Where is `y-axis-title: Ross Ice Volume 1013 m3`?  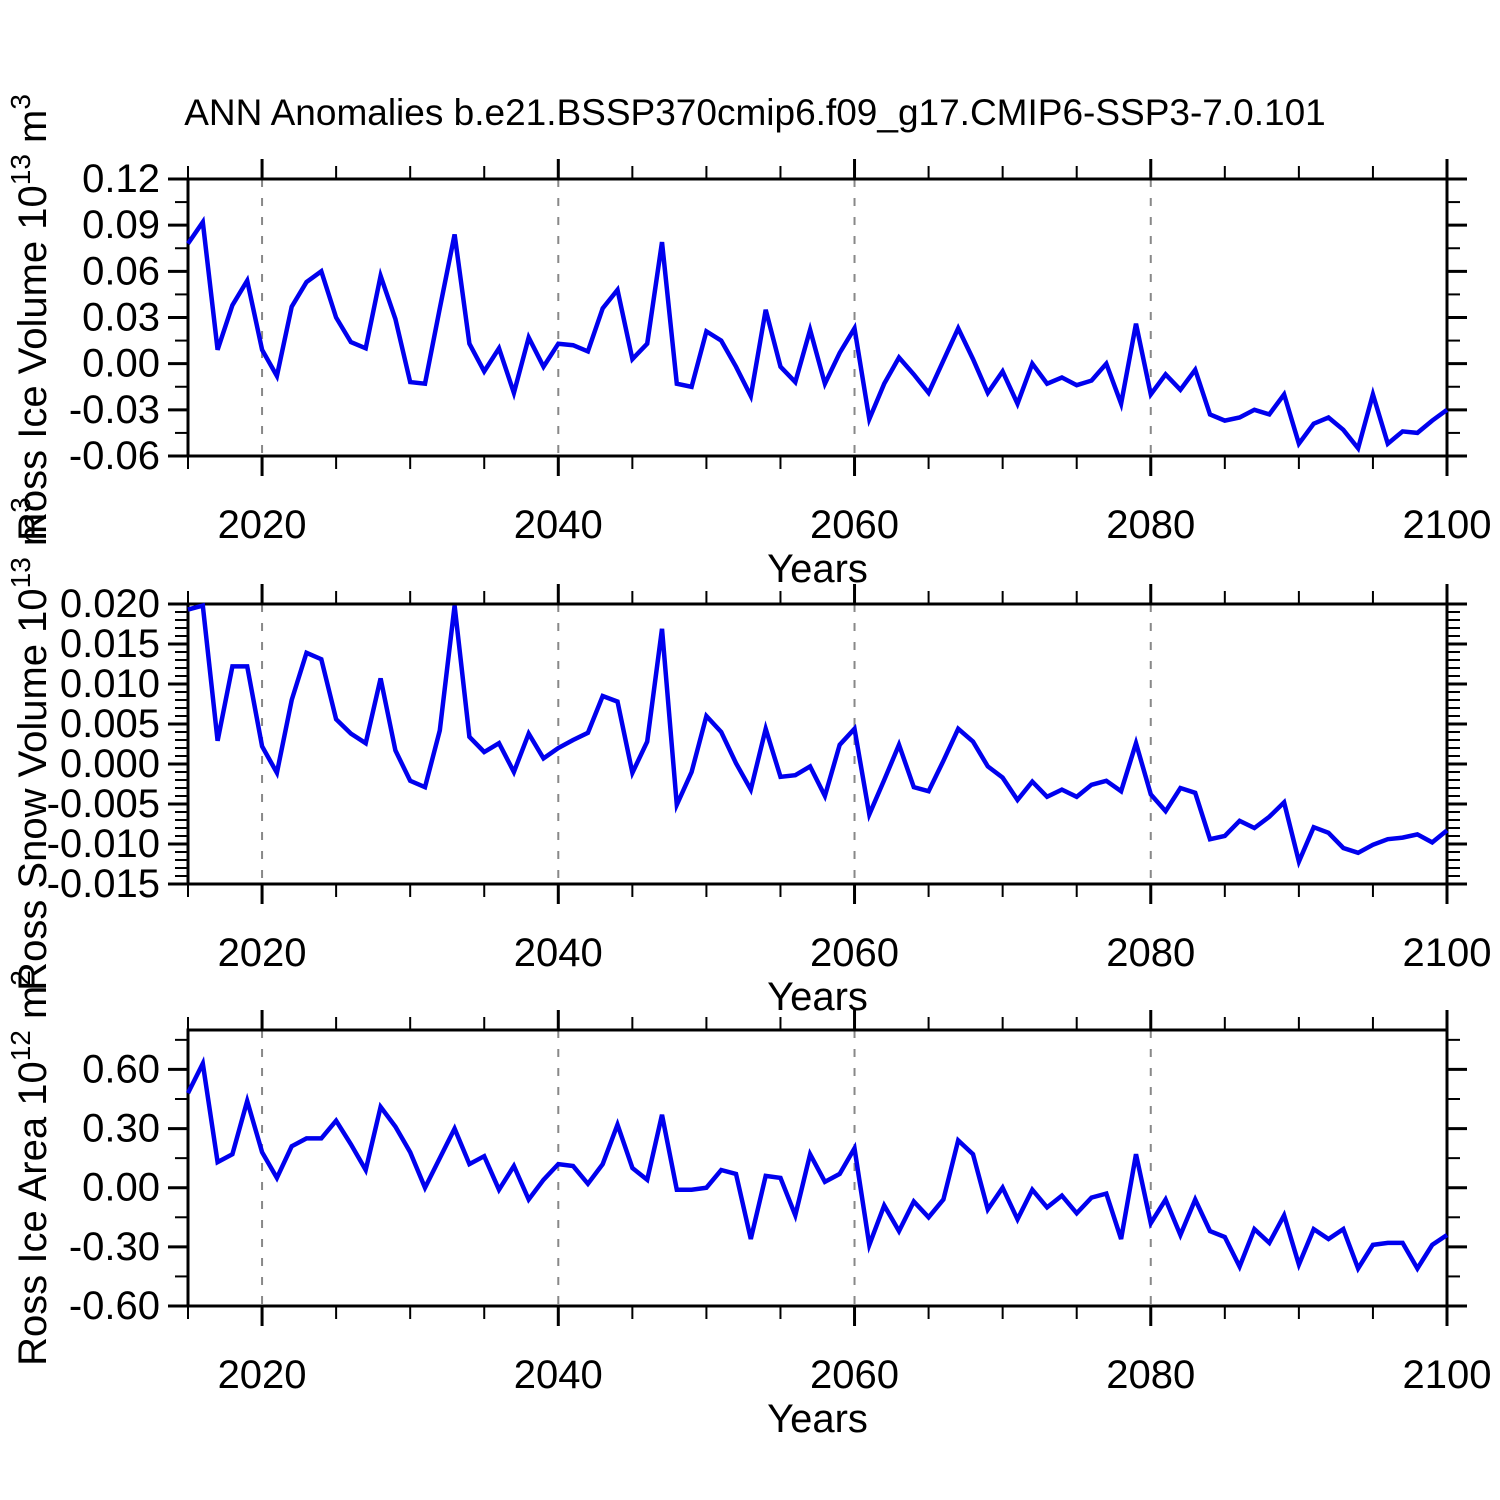
y-axis-title: Ross Ice Volume 1013 m3 is located at coordinates (30, 317).